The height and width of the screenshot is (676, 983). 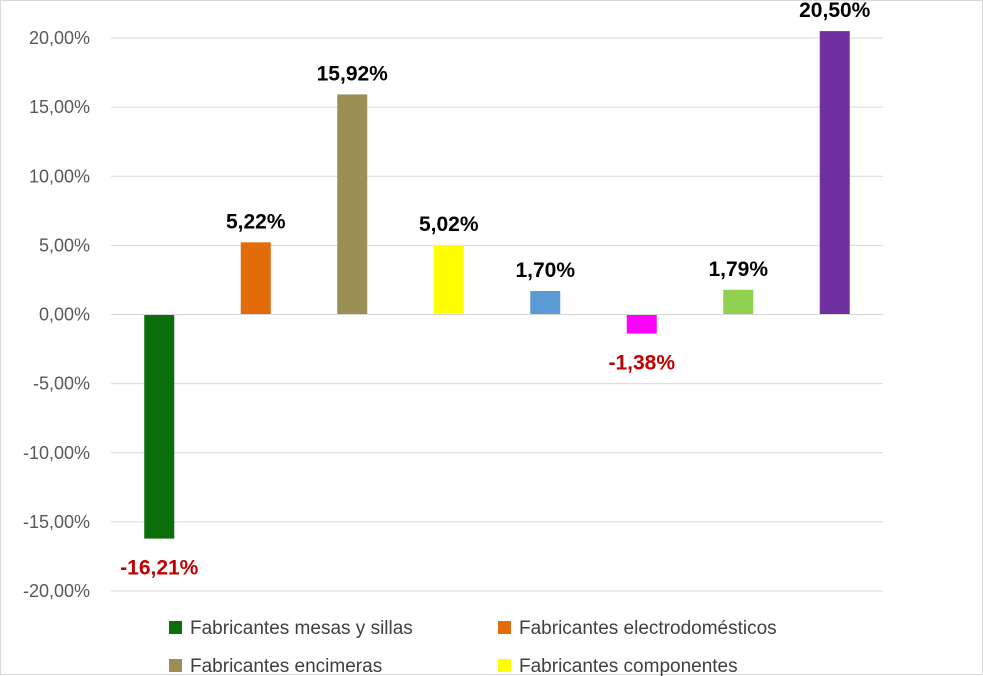 What do you see at coordinates (59, 107) in the screenshot?
I see `y-tick-label: 15,00%` at bounding box center [59, 107].